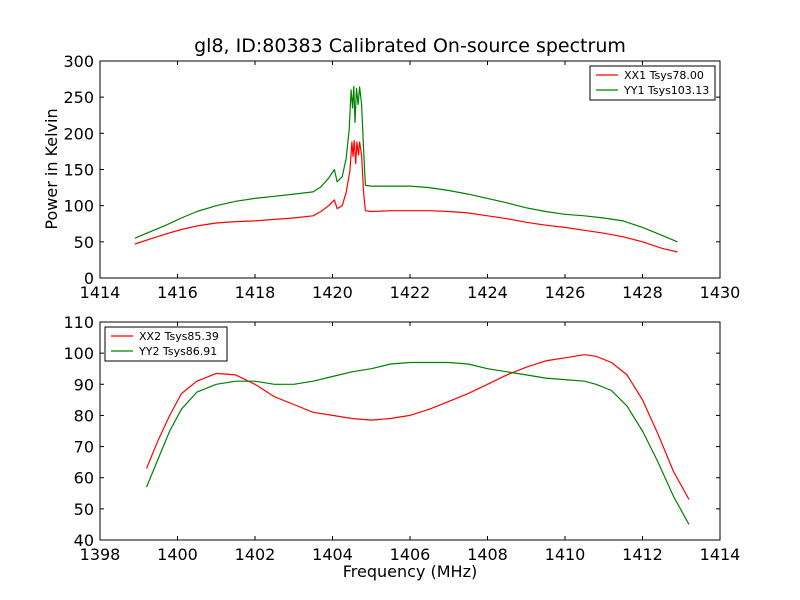  Describe the element at coordinates (78, 61) in the screenshot. I see `y-tick-label: 300` at that location.